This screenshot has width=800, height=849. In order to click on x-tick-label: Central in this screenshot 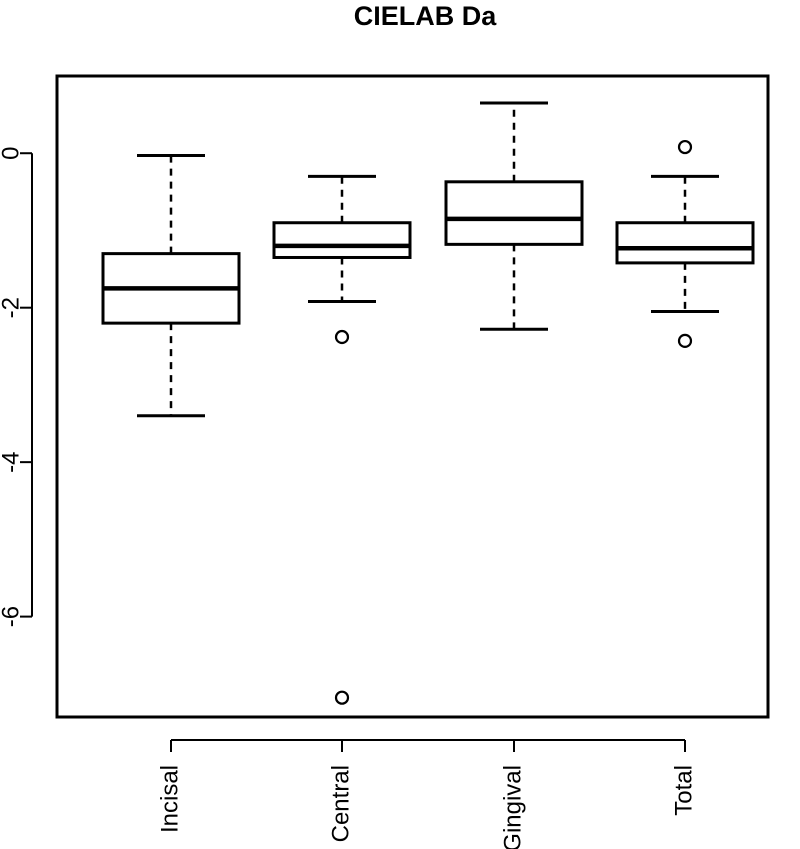, I will do `click(340, 803)`.